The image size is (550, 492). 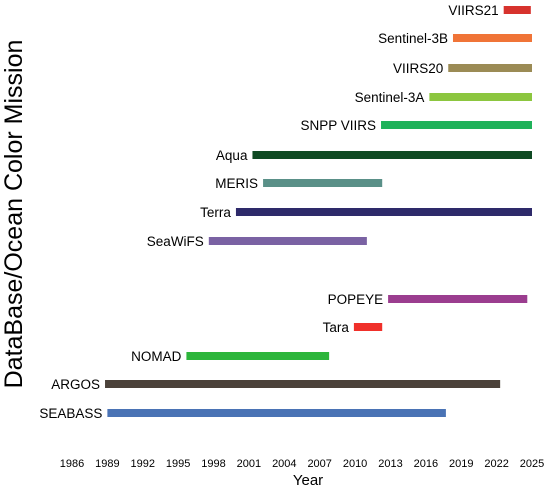 What do you see at coordinates (390, 464) in the screenshot?
I see `x-tick-label: 2013` at bounding box center [390, 464].